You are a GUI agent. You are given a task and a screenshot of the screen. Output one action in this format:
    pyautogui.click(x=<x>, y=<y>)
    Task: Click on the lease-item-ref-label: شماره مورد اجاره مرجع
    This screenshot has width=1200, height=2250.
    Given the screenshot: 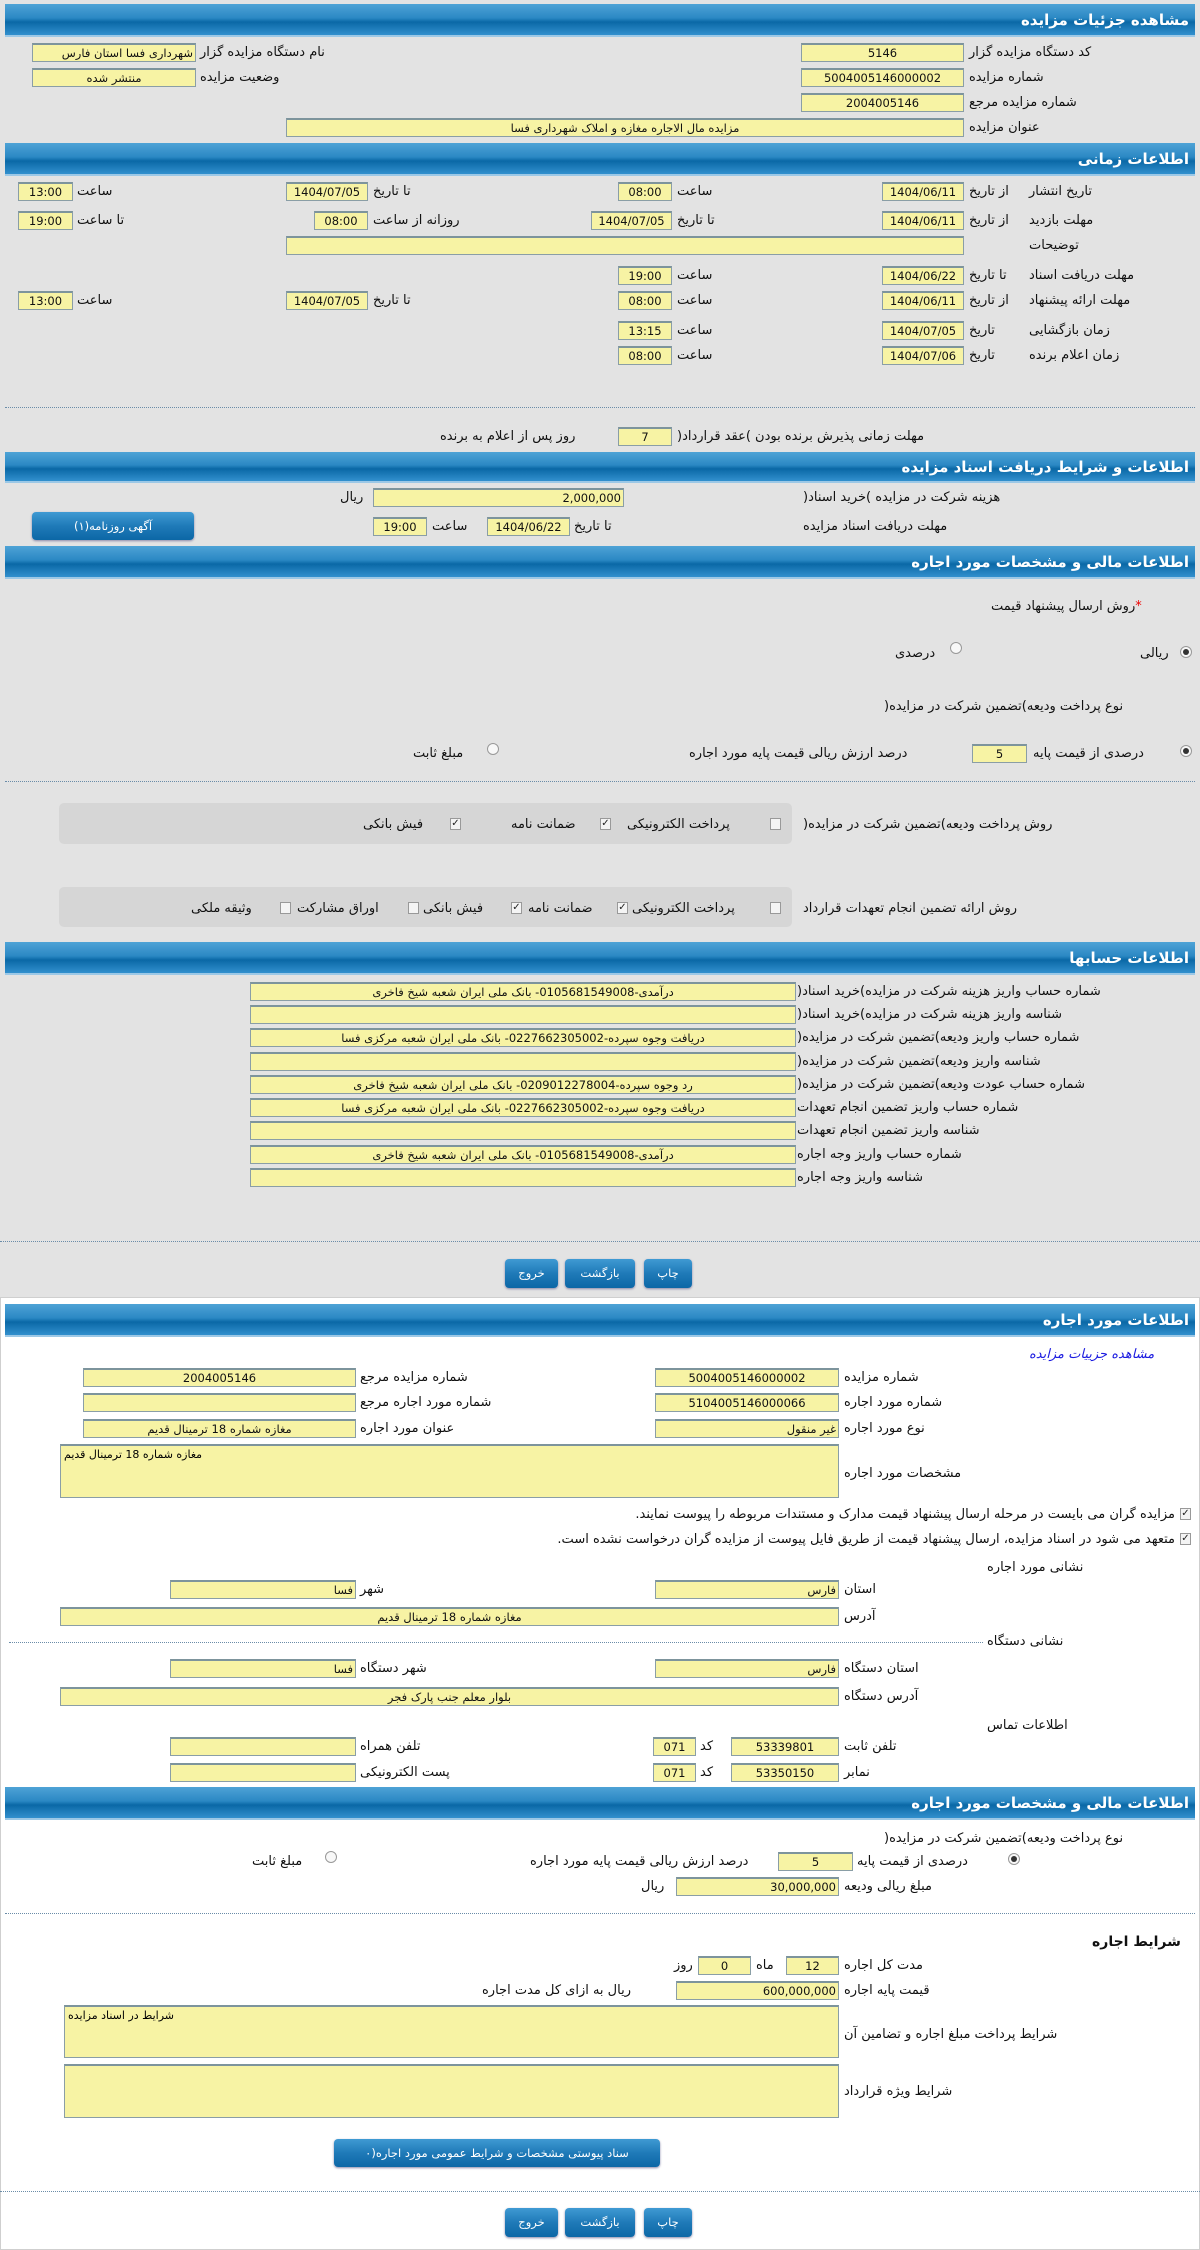 What is the action you would take?
    pyautogui.click(x=426, y=1402)
    